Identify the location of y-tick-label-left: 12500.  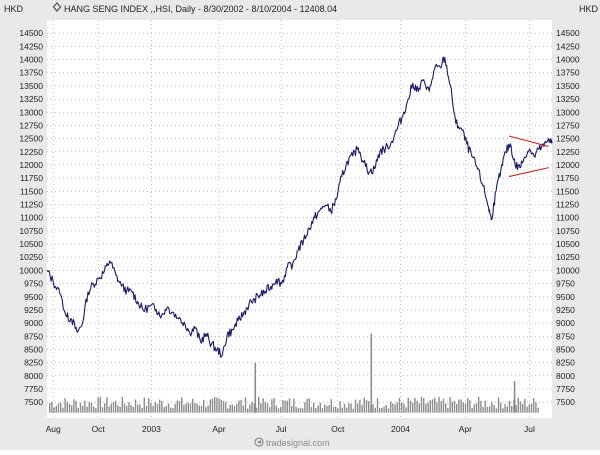
(31, 139).